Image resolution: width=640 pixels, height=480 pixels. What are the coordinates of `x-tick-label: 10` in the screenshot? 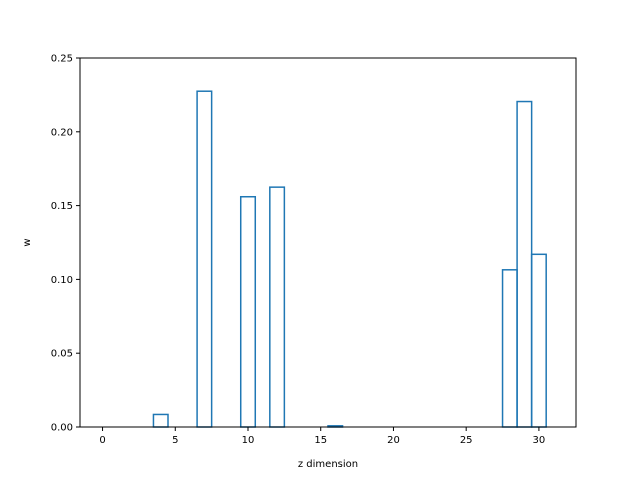 It's located at (248, 440).